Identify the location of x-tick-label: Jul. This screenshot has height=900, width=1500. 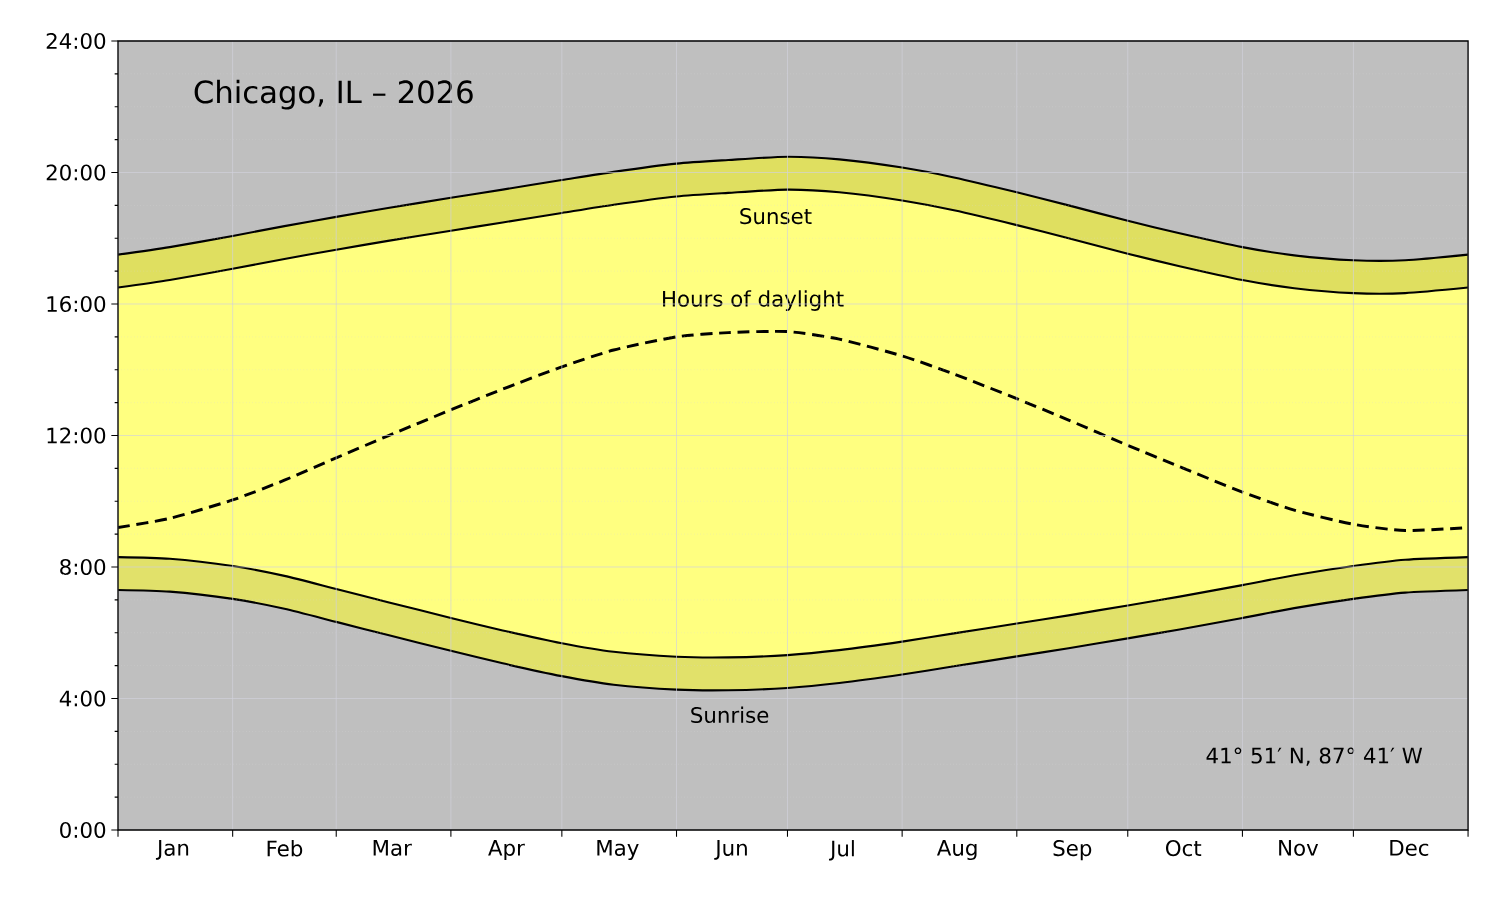
(841, 850).